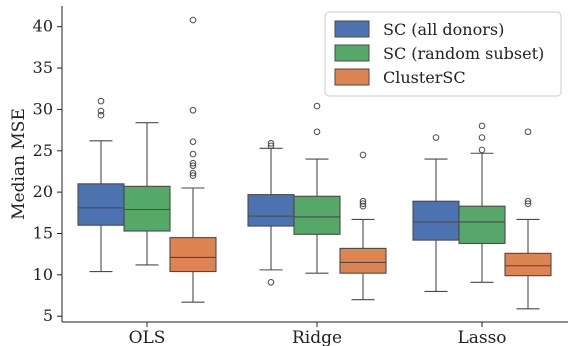  I want to click on x-axis-ticks: OLS Ridge Lasso, so click(318, 334).